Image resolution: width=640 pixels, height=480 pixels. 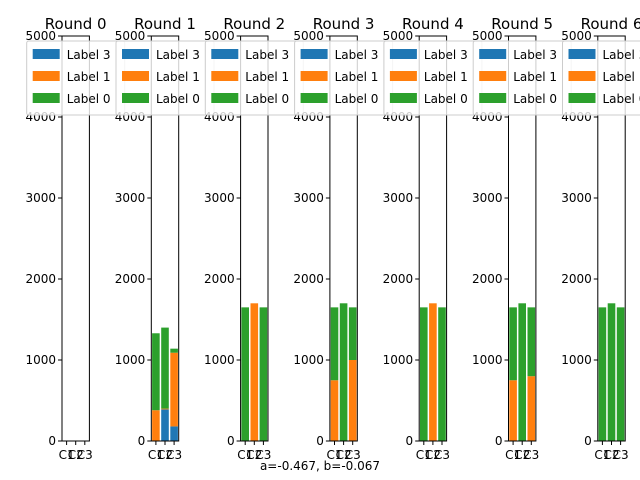 I want to click on chart-title: Round 3, so click(x=344, y=24).